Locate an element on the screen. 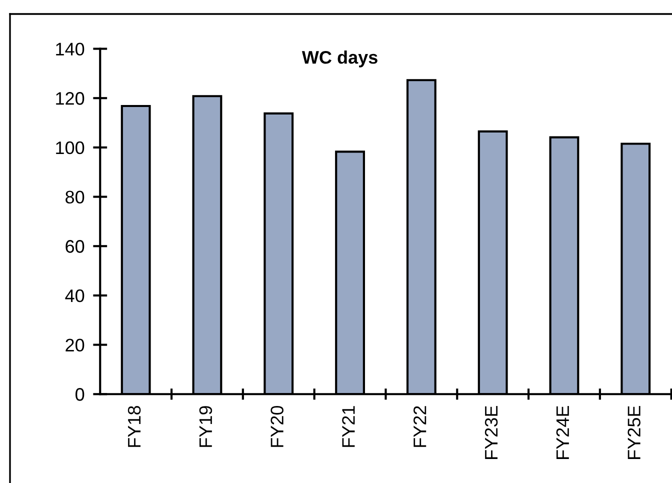 The width and height of the screenshot is (672, 483). x-tick-label: FY25E is located at coordinates (634, 432).